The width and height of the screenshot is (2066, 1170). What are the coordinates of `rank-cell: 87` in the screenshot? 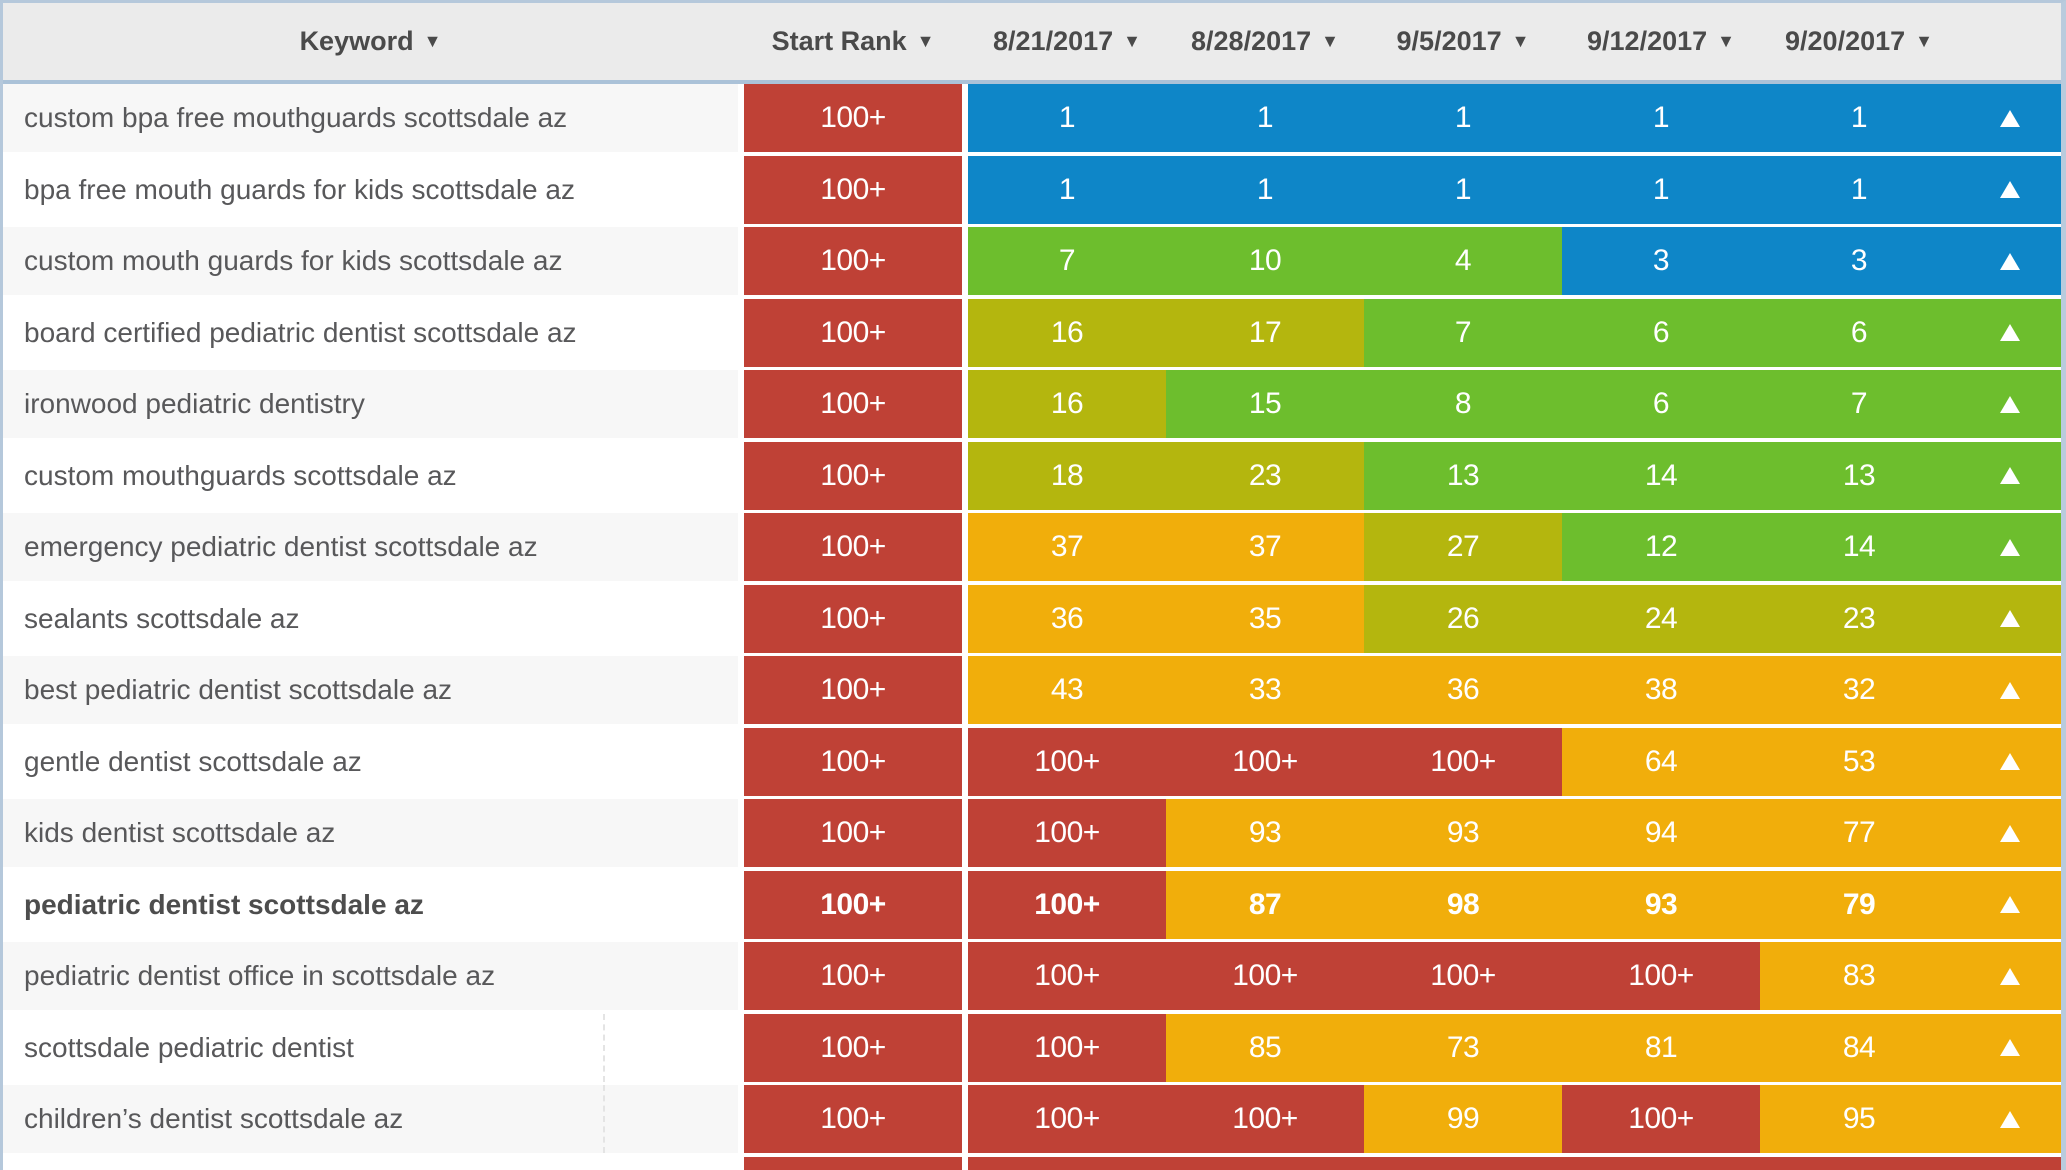 It's located at (1265, 904).